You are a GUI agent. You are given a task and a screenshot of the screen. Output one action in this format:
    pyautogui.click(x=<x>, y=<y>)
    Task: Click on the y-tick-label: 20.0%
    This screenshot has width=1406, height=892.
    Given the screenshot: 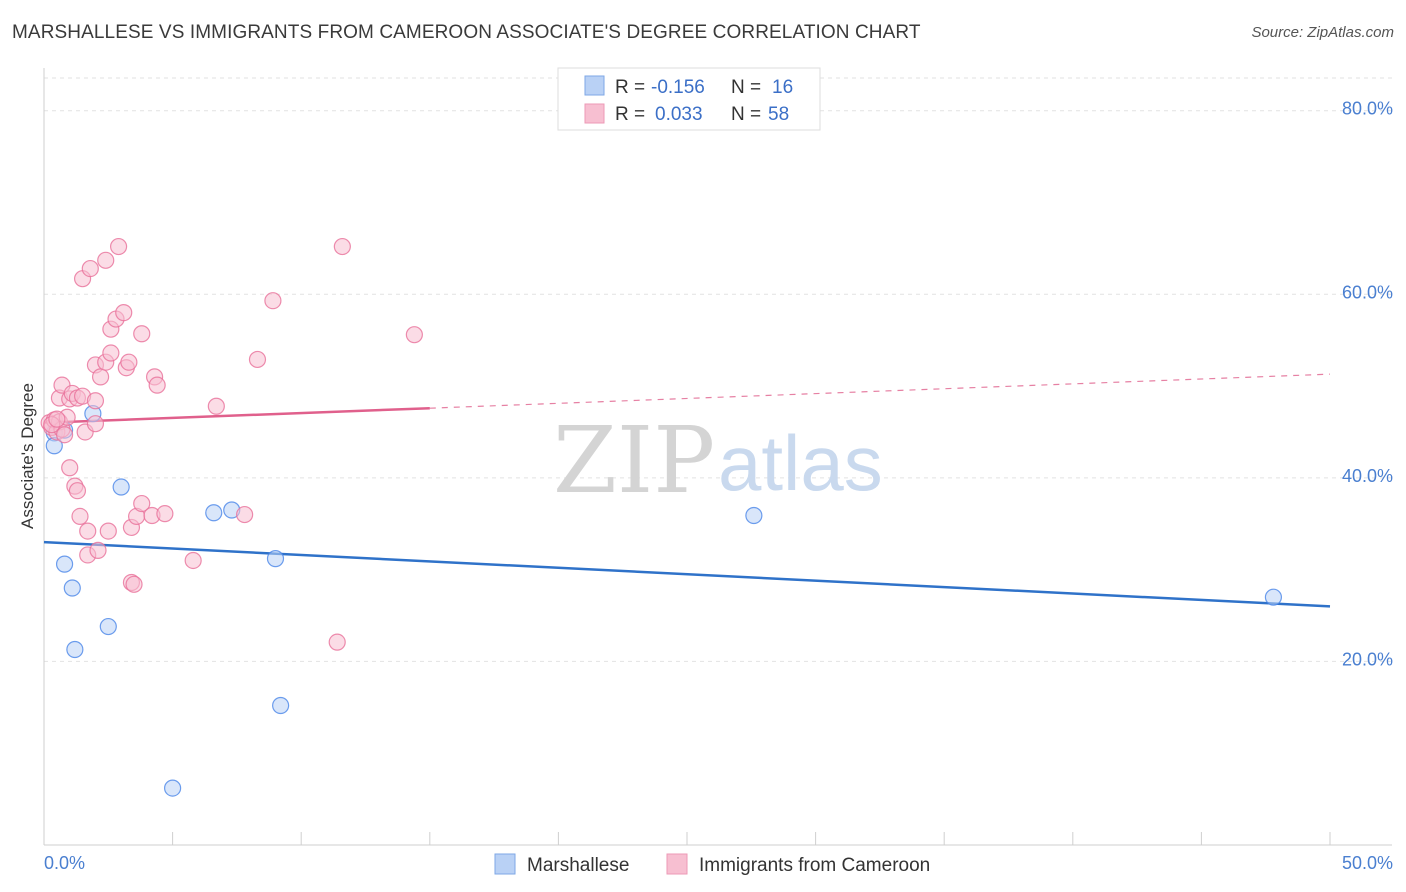 What is the action you would take?
    pyautogui.click(x=1367, y=659)
    